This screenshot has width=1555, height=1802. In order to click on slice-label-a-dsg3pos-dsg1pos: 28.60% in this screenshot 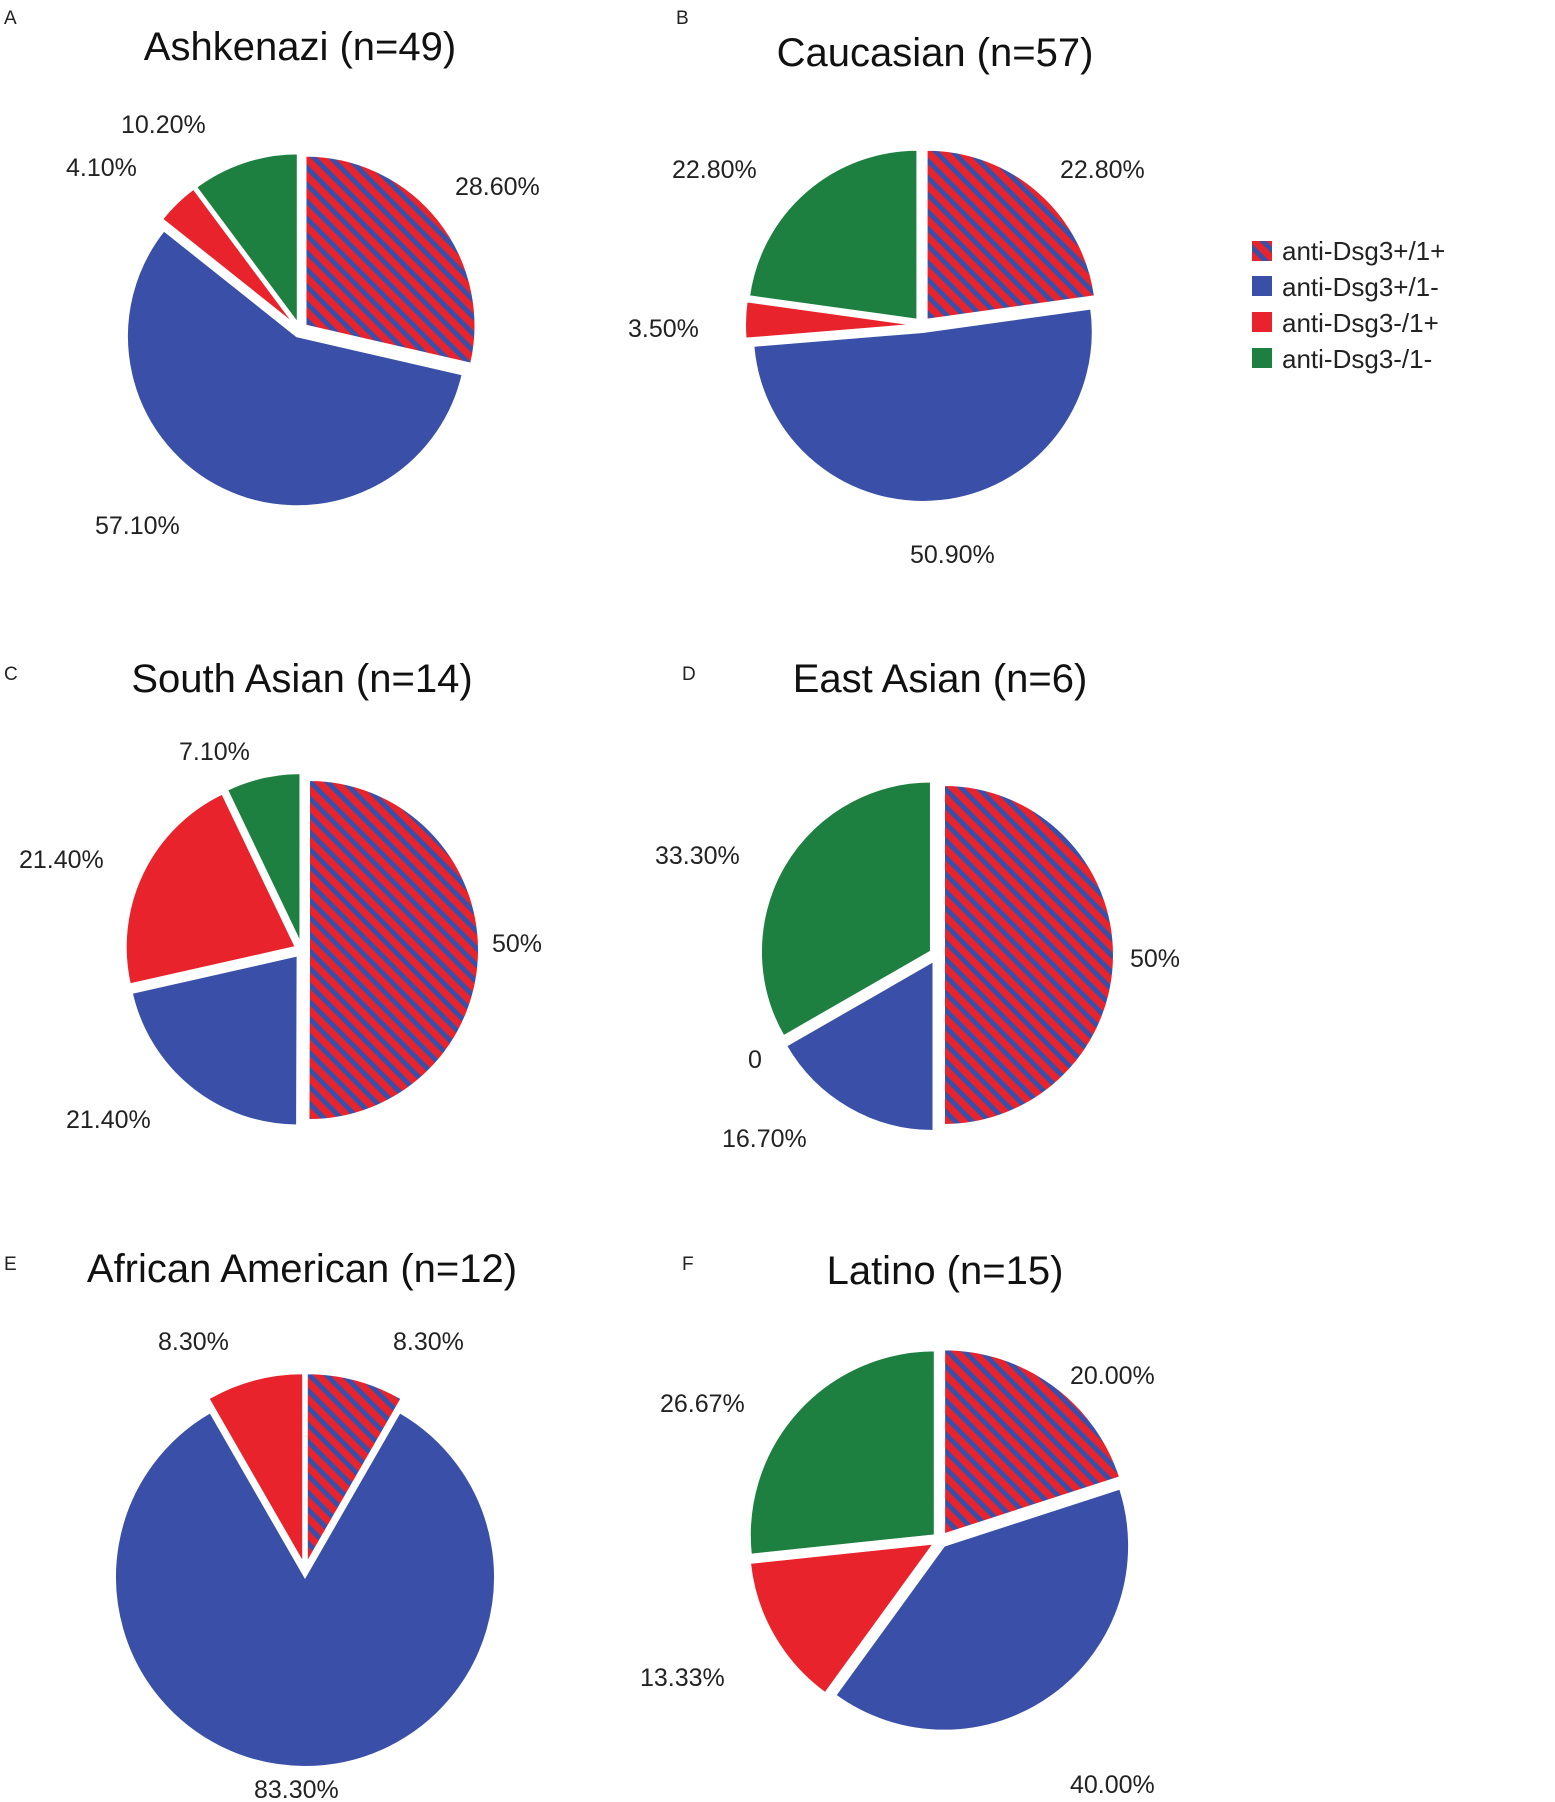, I will do `click(497, 187)`.